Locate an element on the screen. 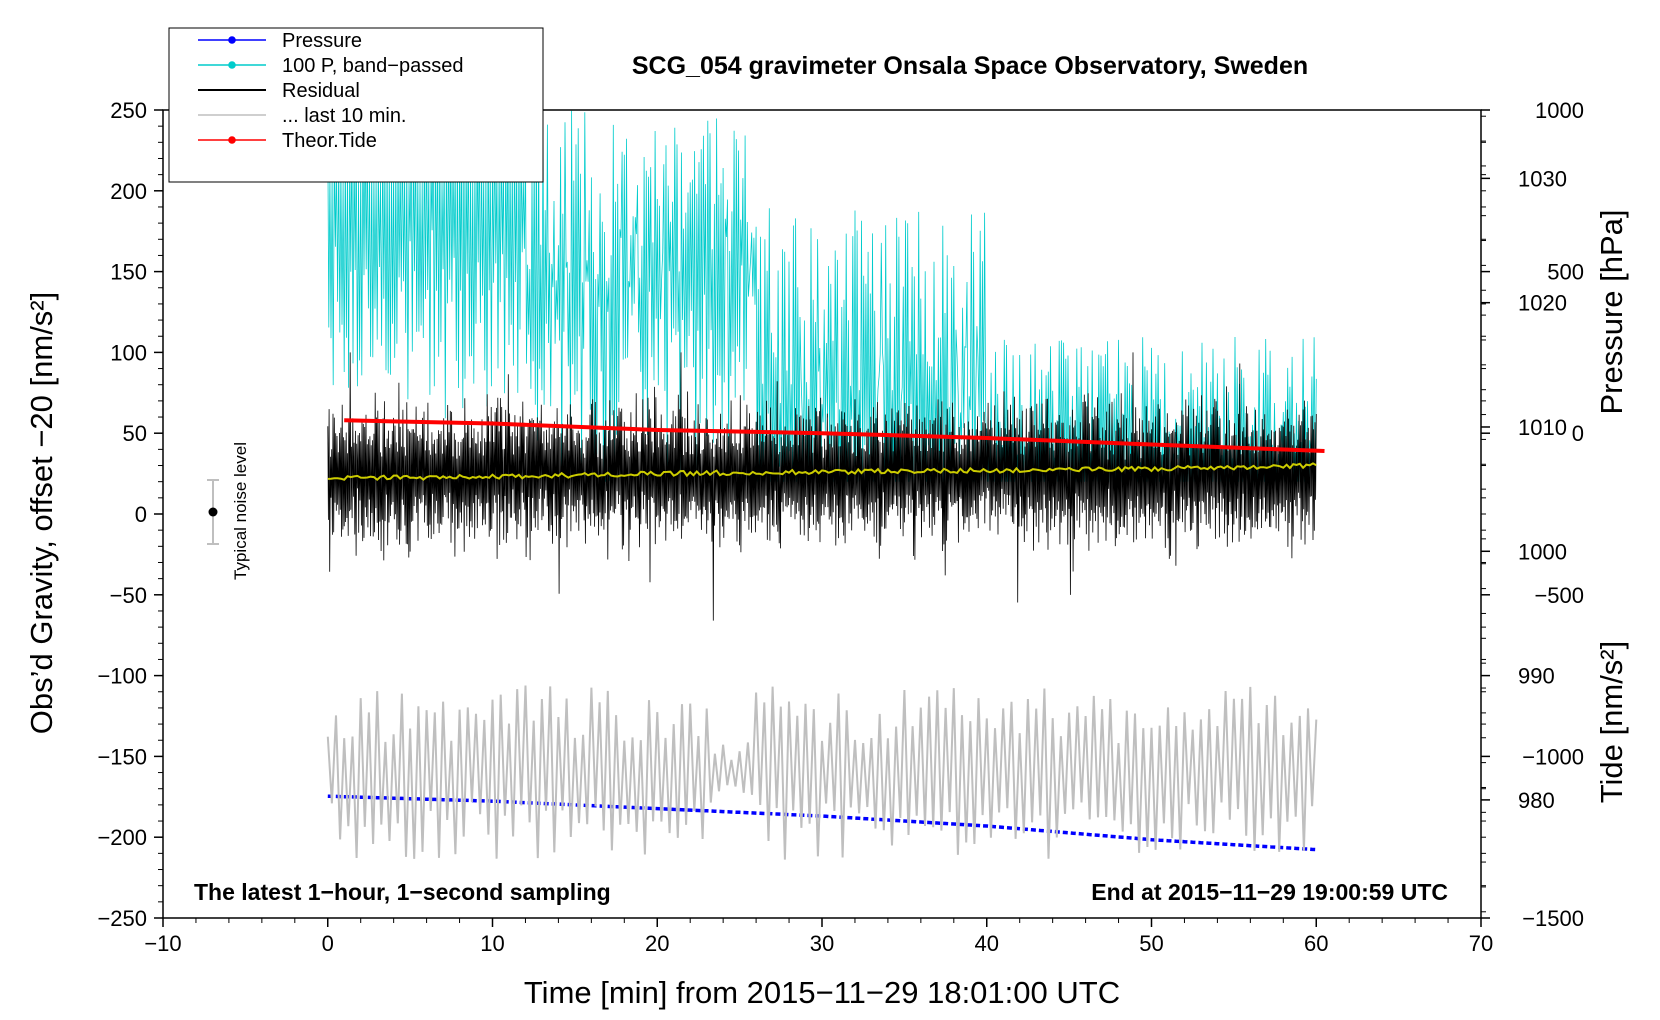  tide-tick-label: 1000 is located at coordinates (1559, 110).